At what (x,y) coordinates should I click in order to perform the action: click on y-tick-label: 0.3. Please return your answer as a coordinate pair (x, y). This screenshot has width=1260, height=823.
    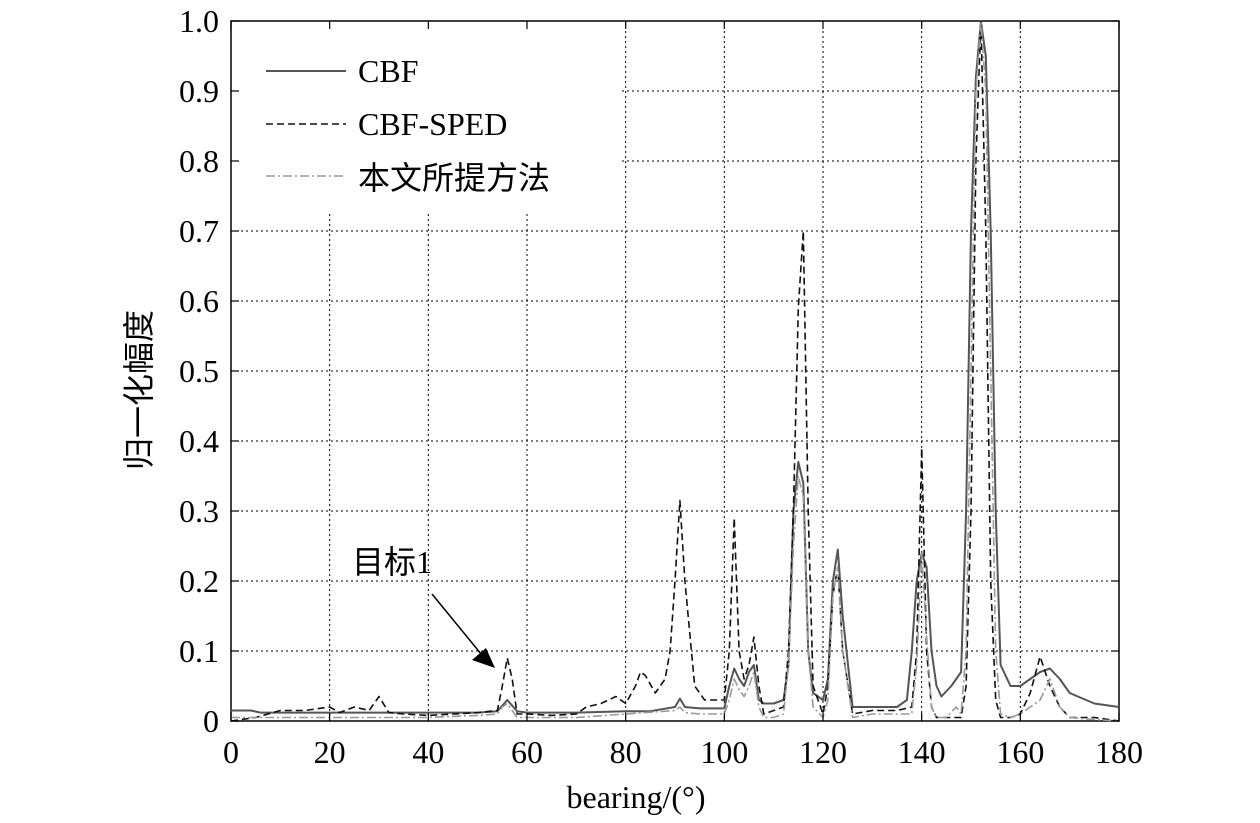
    Looking at the image, I should click on (199, 511).